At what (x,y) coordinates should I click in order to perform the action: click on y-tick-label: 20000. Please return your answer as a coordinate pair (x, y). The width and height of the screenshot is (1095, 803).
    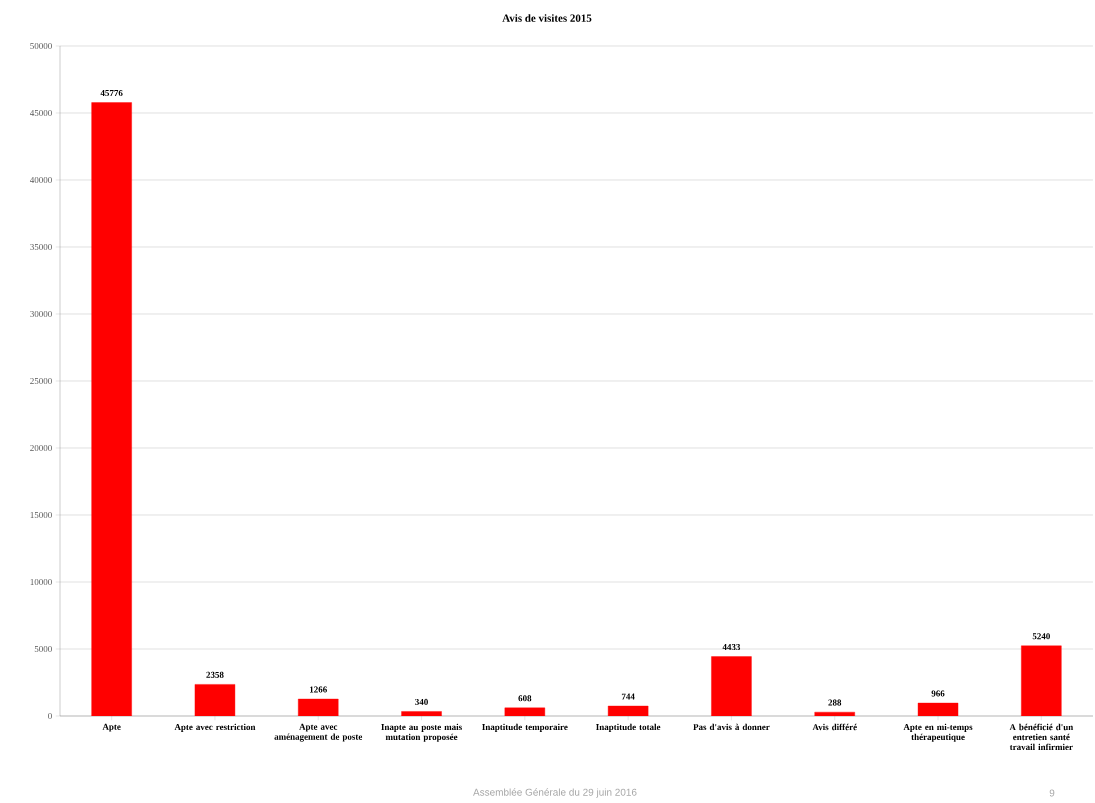
    Looking at the image, I should click on (41, 448).